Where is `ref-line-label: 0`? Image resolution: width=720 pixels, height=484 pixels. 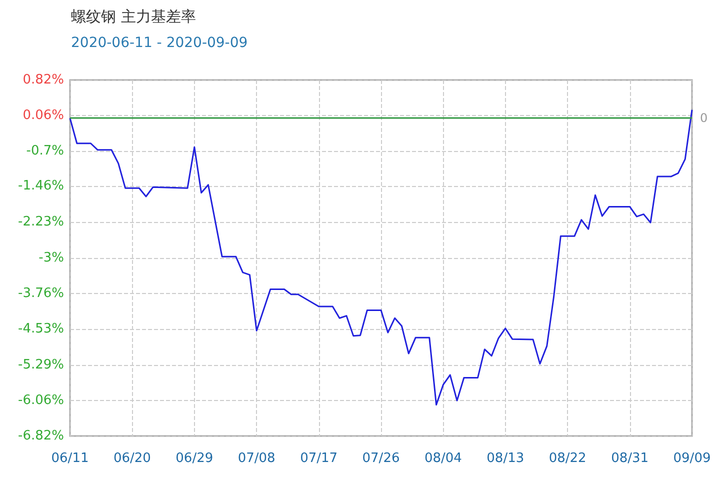
ref-line-label: 0 is located at coordinates (704, 118).